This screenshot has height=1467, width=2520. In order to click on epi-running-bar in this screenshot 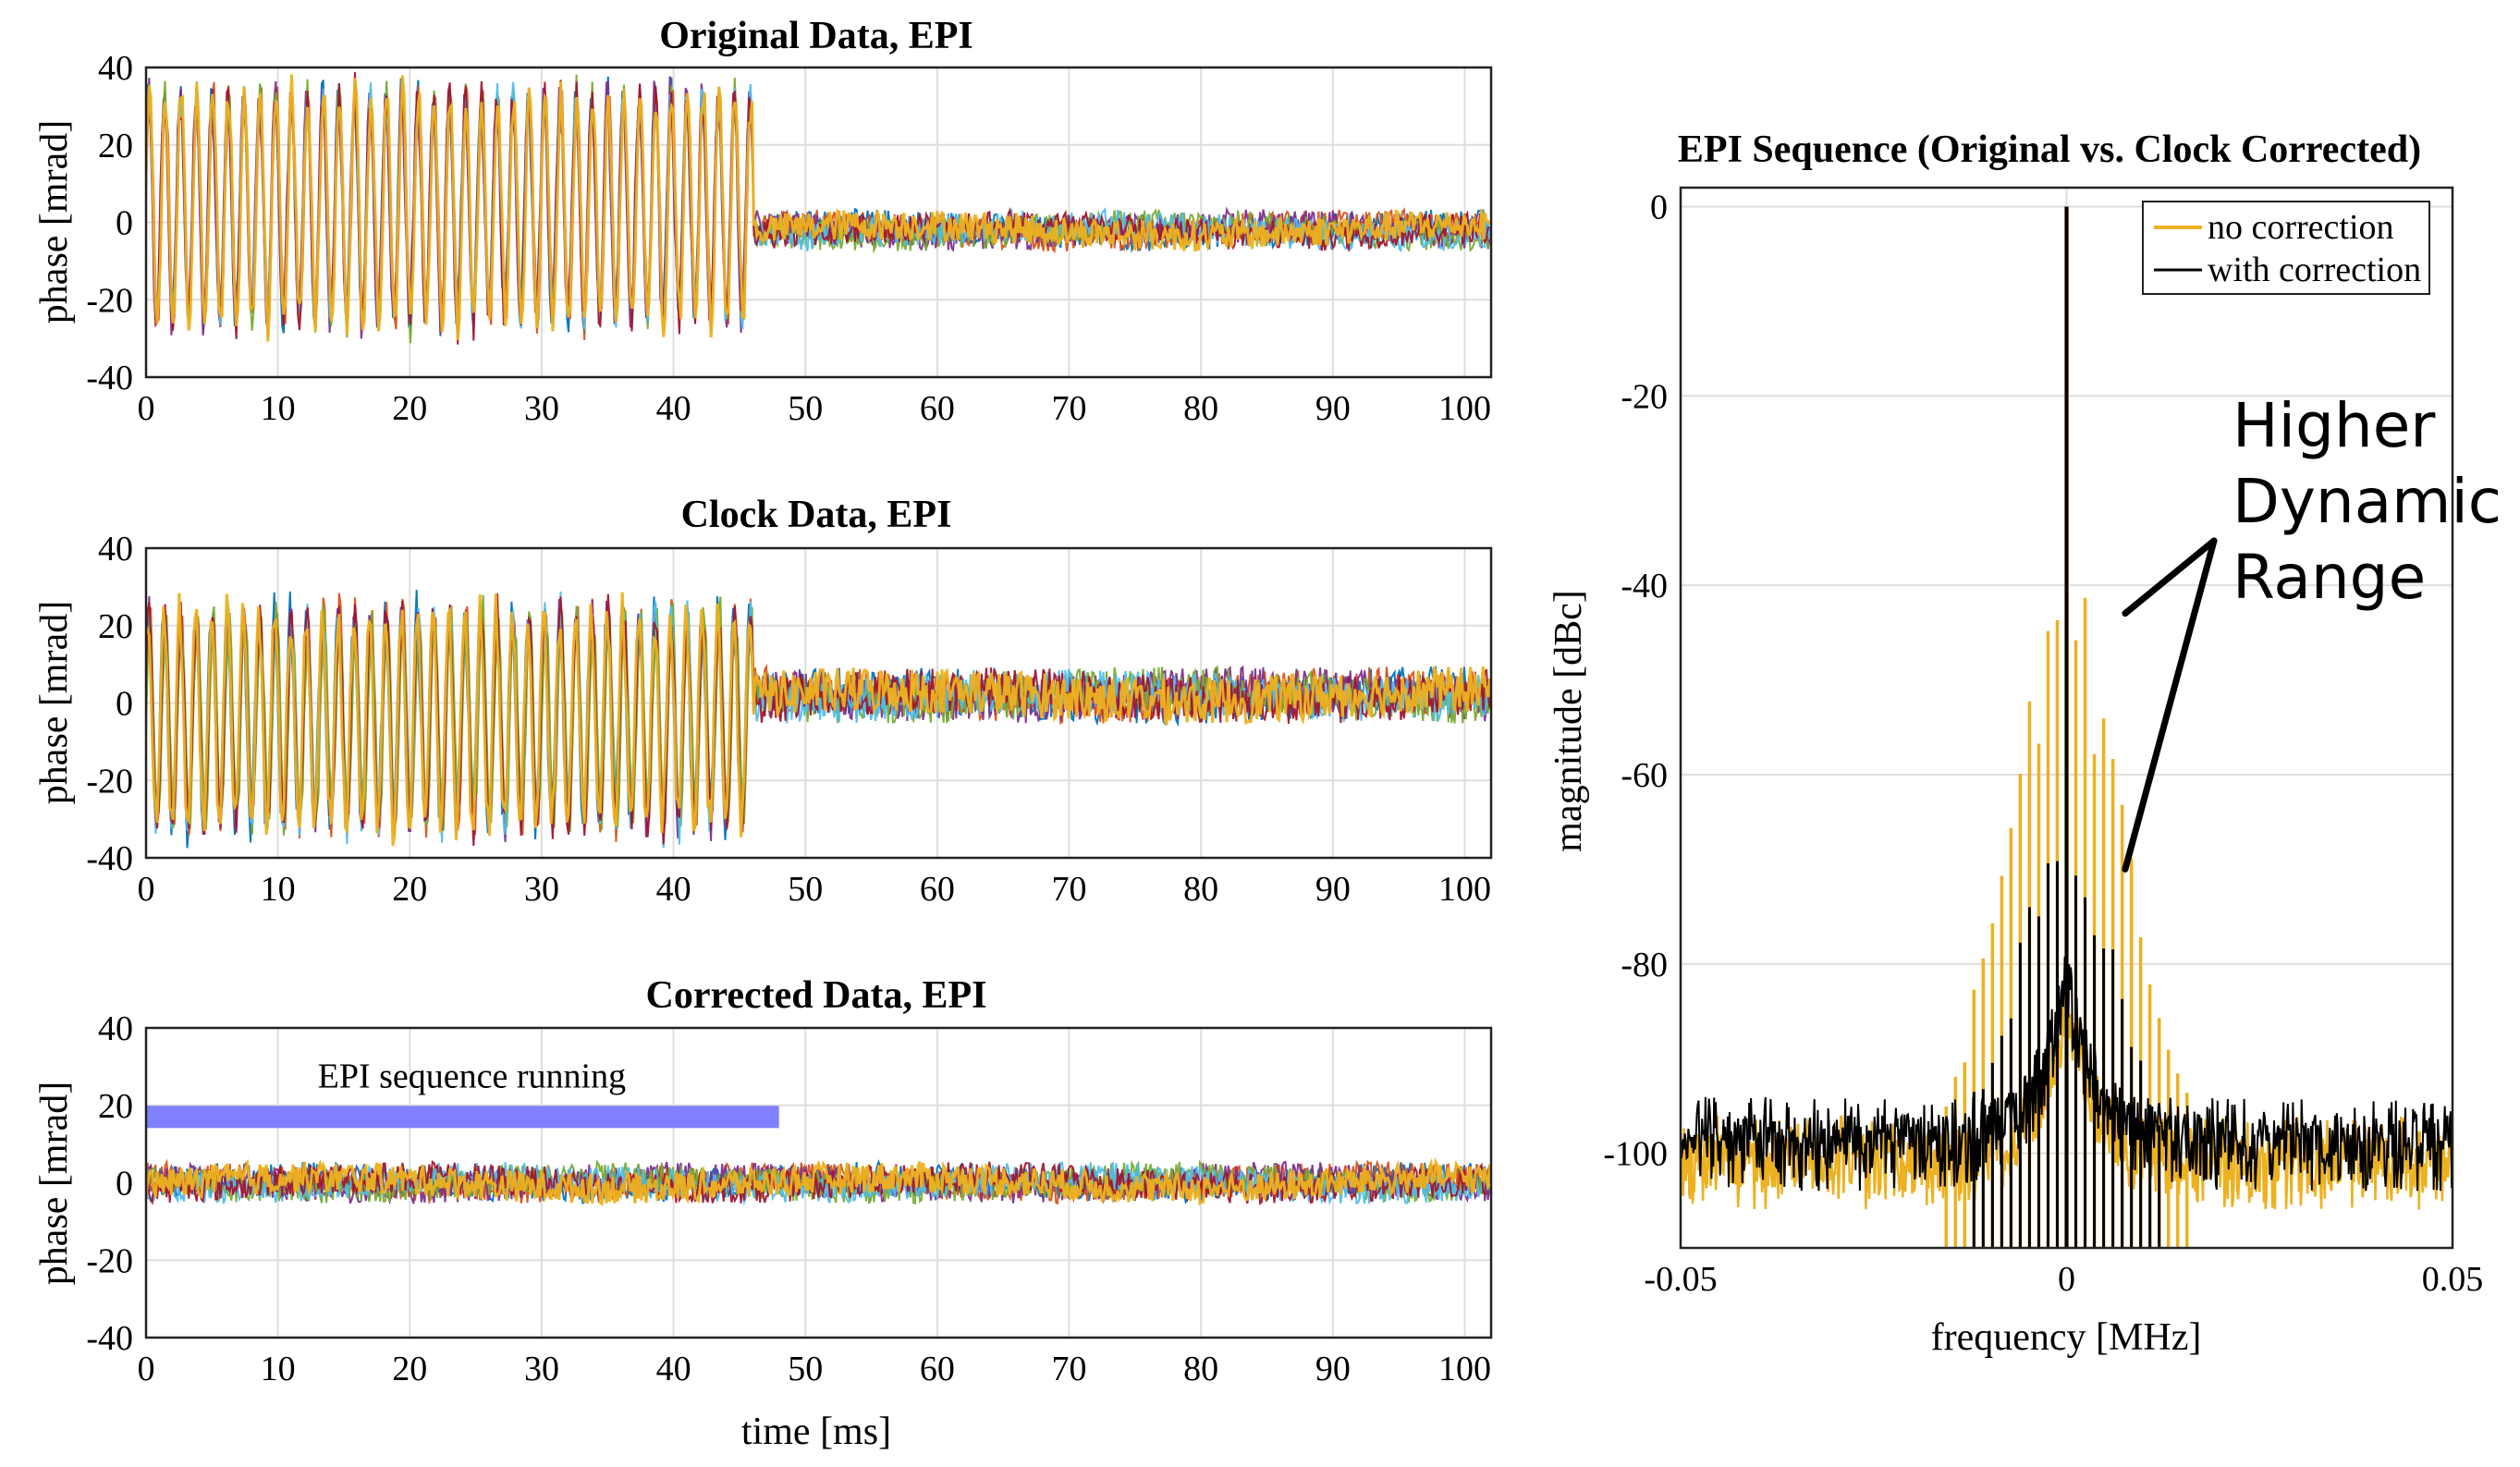, I will do `click(462, 1117)`.